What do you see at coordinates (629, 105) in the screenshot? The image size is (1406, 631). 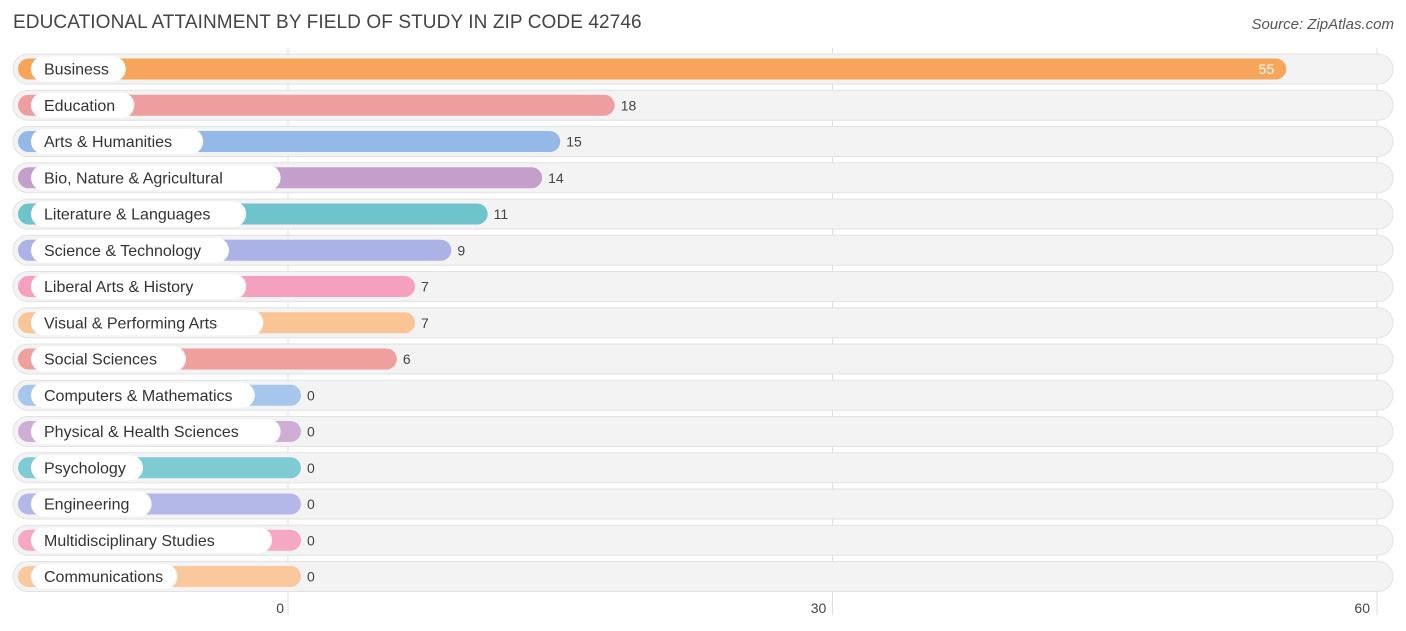 I see `value-label: 18` at bounding box center [629, 105].